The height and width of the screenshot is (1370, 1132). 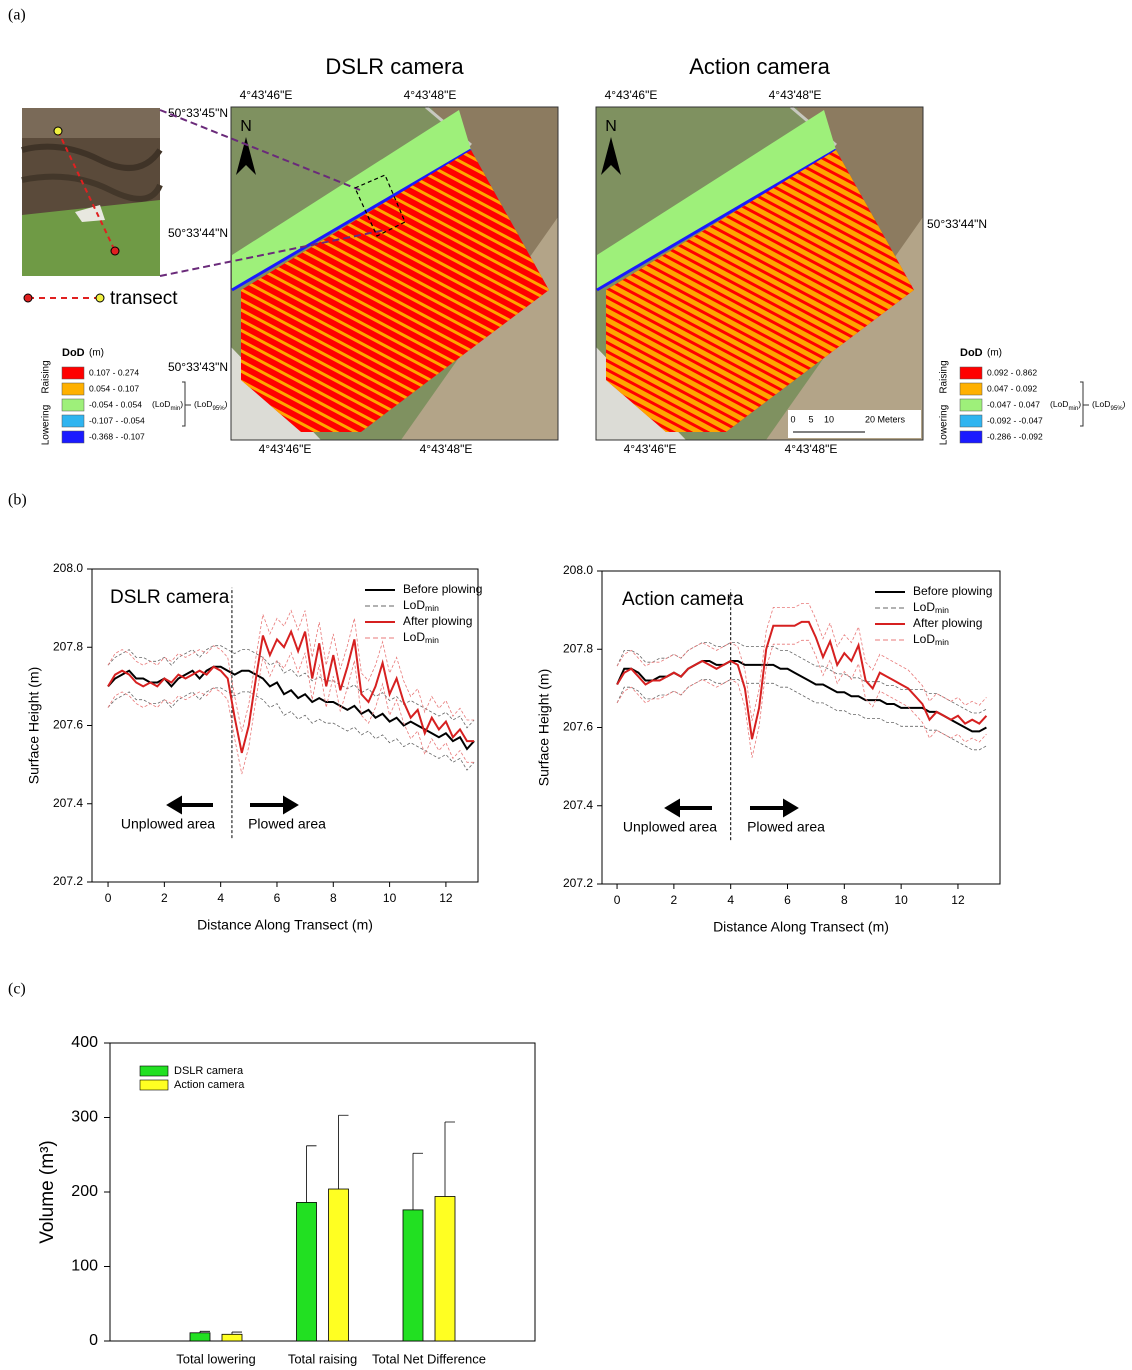 I want to click on map-title: Action camera, so click(x=759, y=66).